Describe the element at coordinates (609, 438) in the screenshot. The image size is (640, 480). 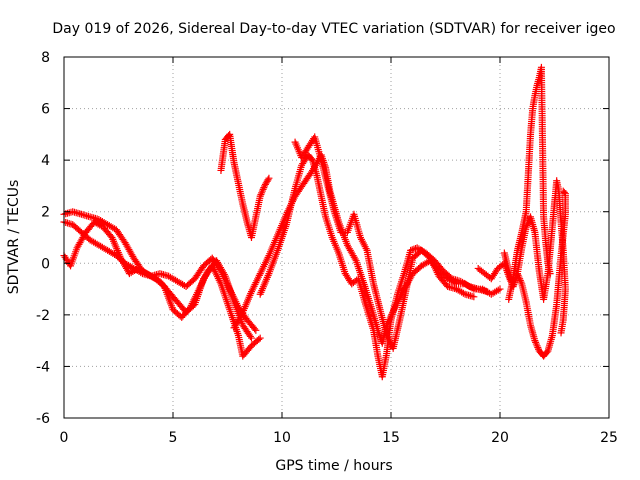
I see `x-tick-label: 25` at that location.